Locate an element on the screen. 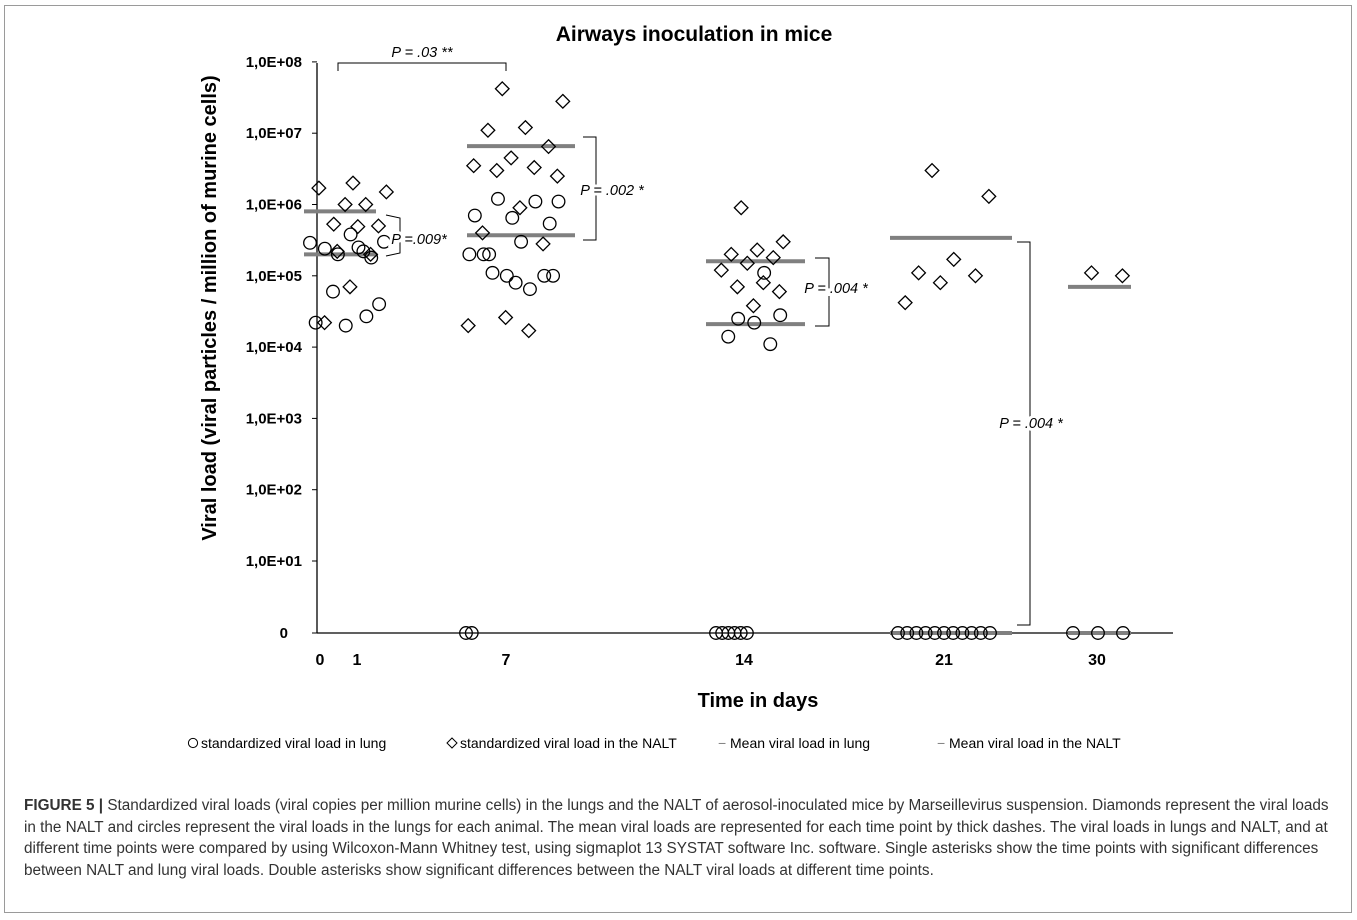 The height and width of the screenshot is (920, 1357). chart-title: Airways inoculation in mice is located at coordinates (694, 34).